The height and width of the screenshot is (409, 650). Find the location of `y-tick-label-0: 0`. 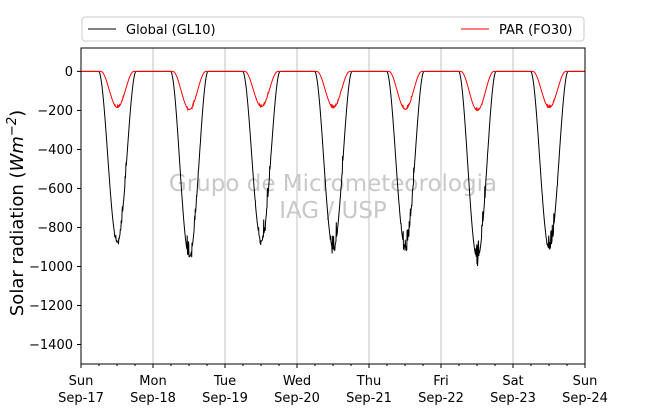

y-tick-label-0: 0 is located at coordinates (69, 72).